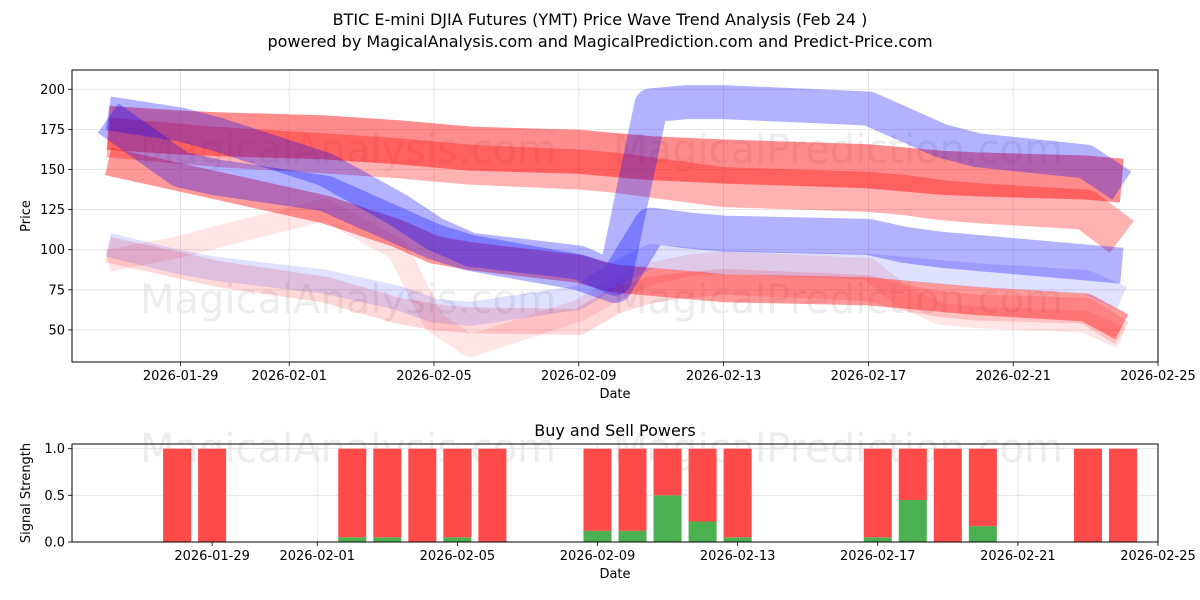 This screenshot has height=600, width=1200. What do you see at coordinates (54, 543) in the screenshot?
I see `y-tick-label: 0.0` at bounding box center [54, 543].